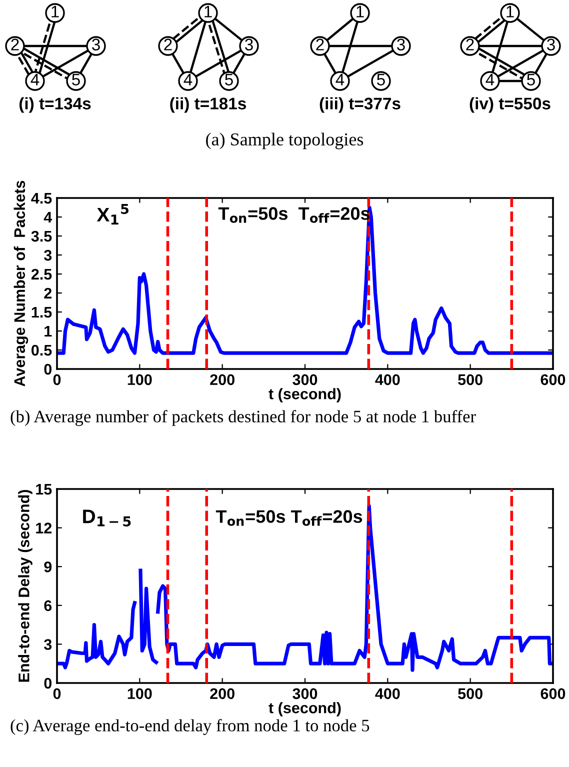  Describe the element at coordinates (360, 105) in the screenshot. I see `text: (iii) t=377s` at that location.